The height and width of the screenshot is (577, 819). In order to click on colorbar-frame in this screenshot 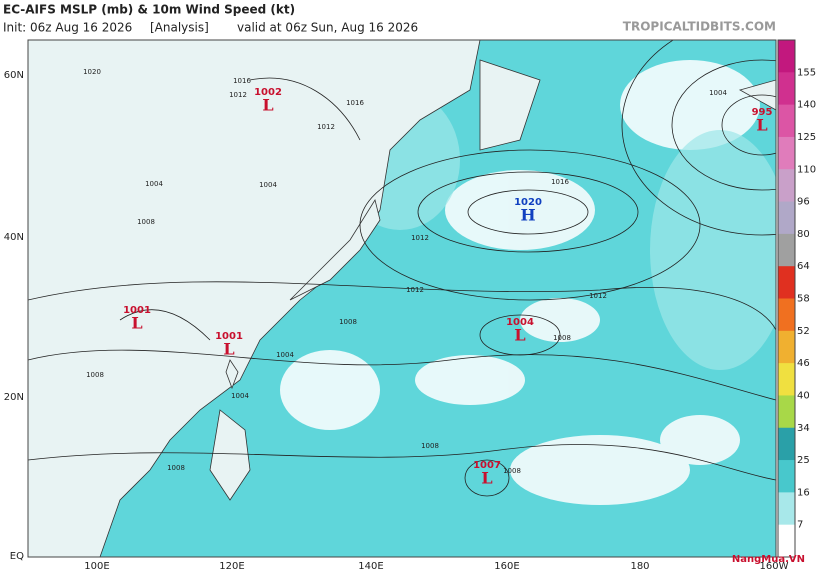, I will do `click(786, 298)`.